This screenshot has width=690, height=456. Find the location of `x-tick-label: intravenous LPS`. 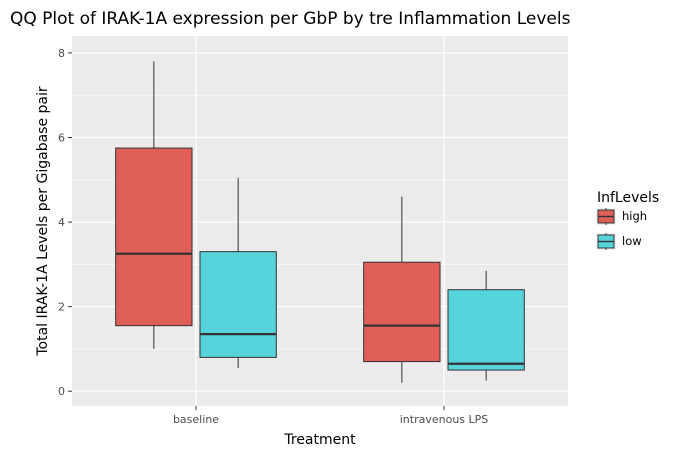

x-tick-label: intravenous LPS is located at coordinates (444, 419).